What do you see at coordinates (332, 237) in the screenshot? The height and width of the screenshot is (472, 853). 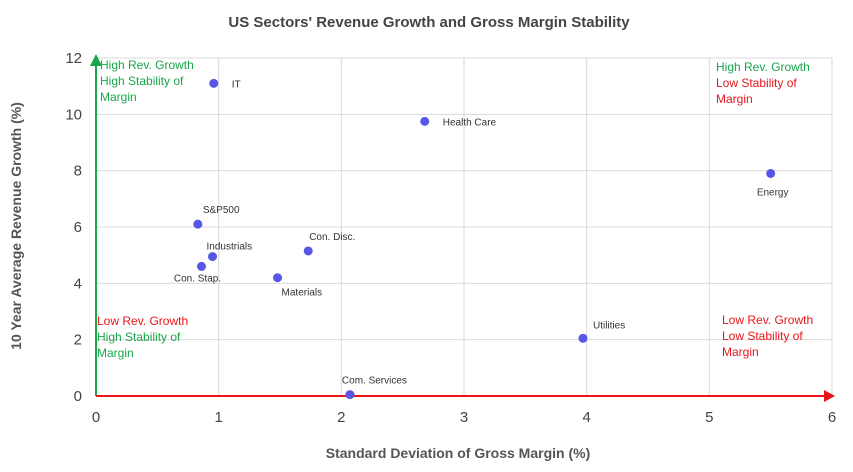 I see `data-point-label: Con. Disc.` at bounding box center [332, 237].